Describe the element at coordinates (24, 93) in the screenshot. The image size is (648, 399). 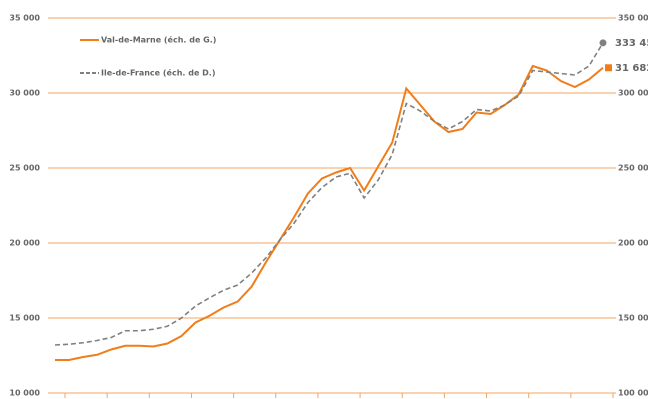
I see `y-tick-label: 30 000` at that location.